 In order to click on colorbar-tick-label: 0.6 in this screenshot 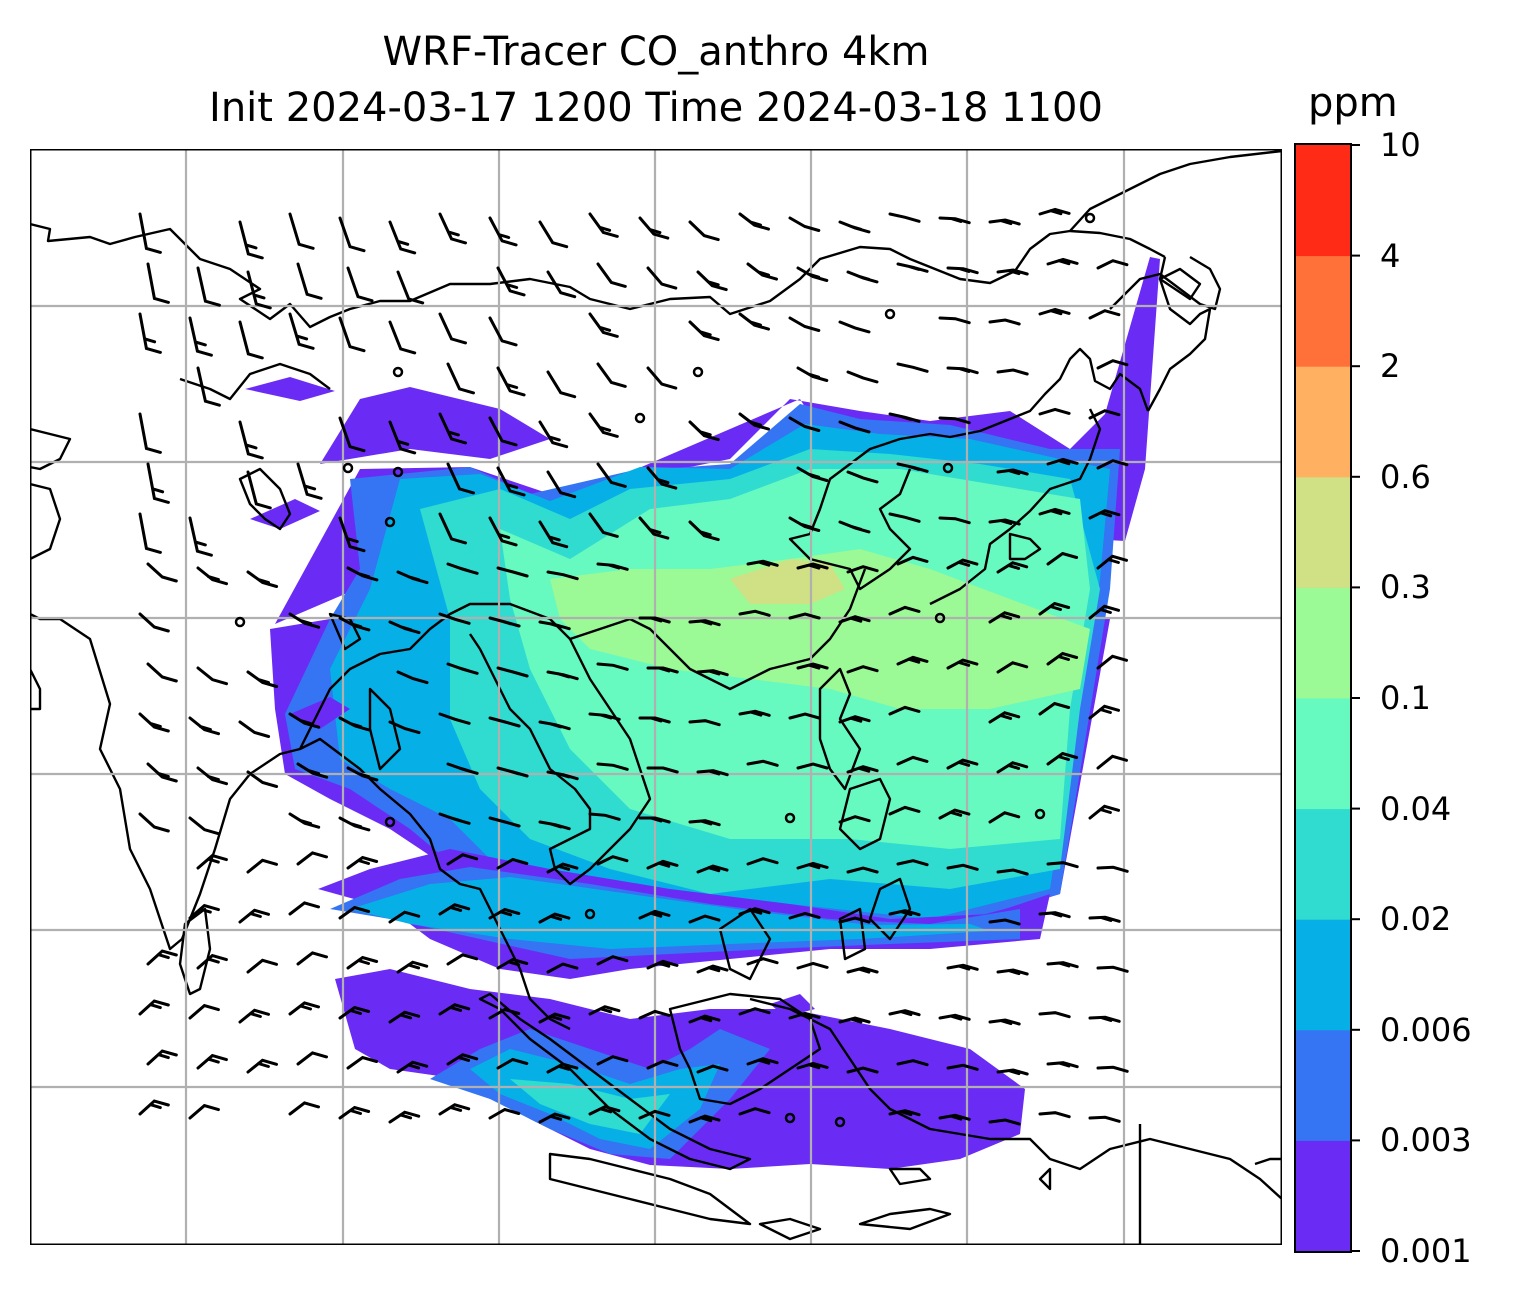, I will do `click(1405, 476)`.